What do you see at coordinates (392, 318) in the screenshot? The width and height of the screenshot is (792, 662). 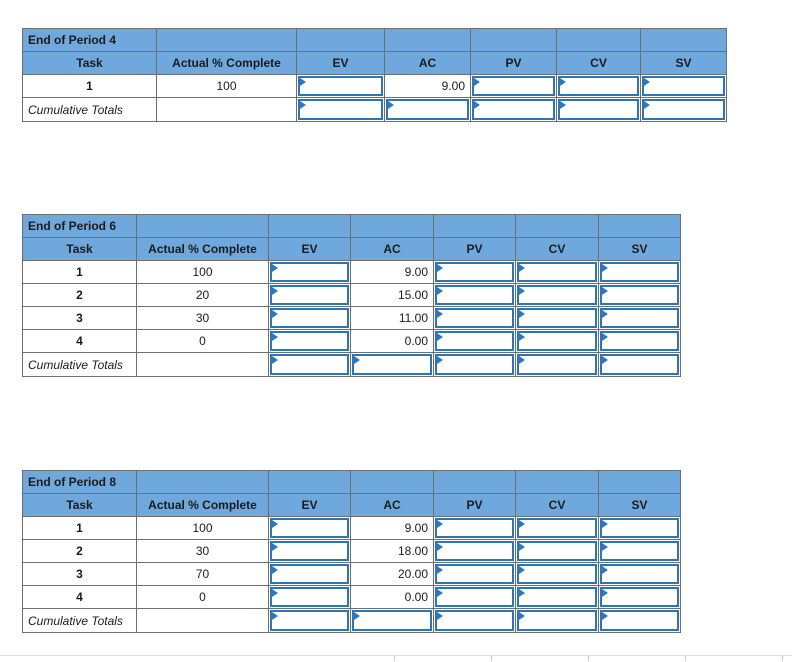 I see `ac-cell: 11.00` at bounding box center [392, 318].